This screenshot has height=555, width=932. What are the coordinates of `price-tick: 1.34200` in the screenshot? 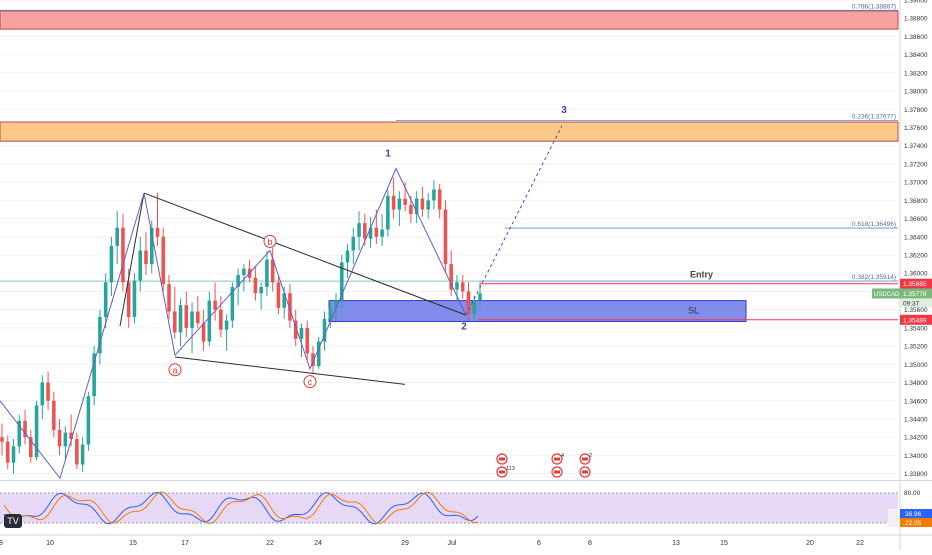 It's located at (916, 438).